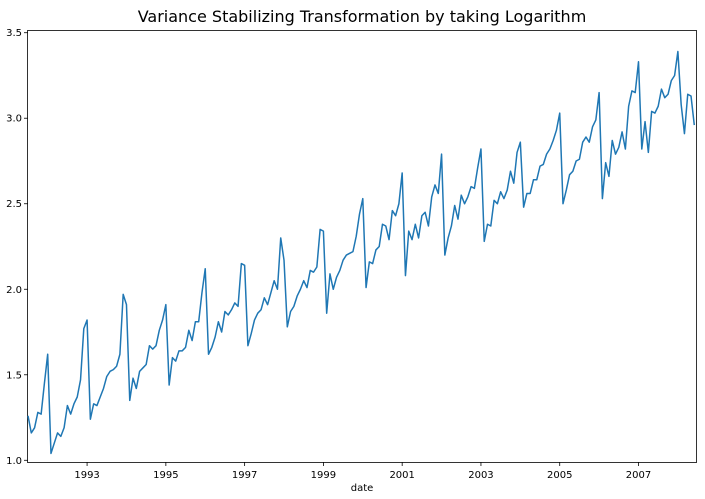  I want to click on y-tick-label: 2.5, so click(14, 204).